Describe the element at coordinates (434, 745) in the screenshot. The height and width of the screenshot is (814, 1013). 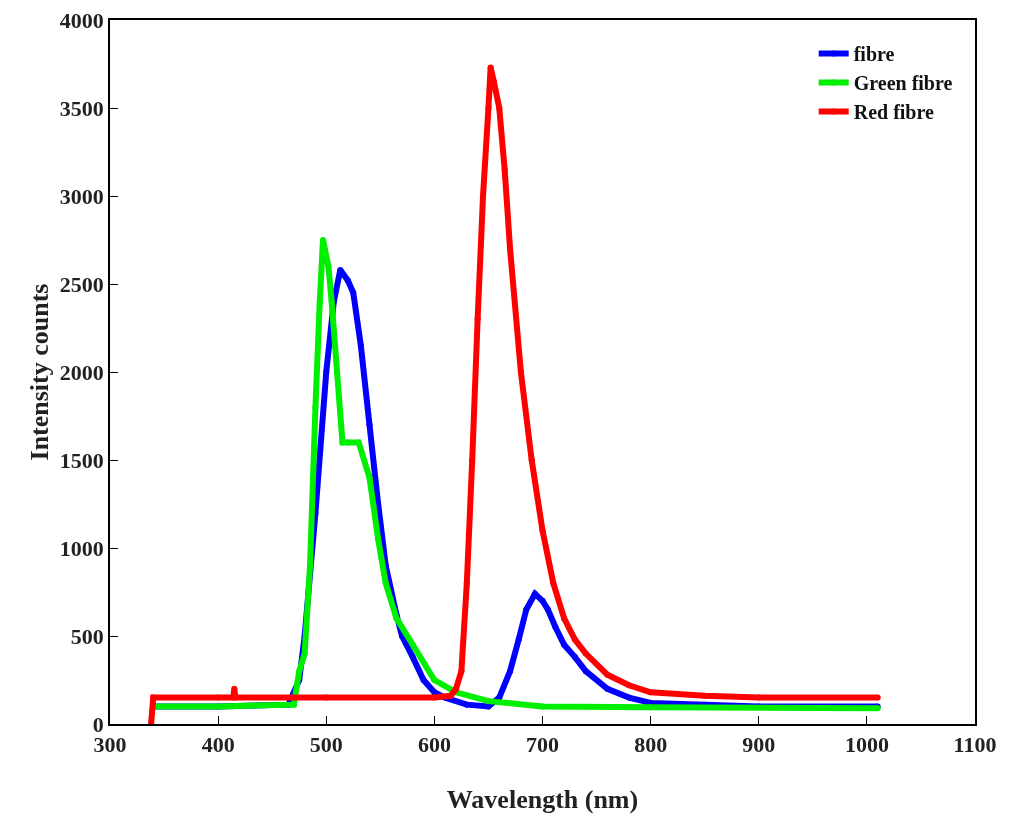
I see `x-tick-label: 600` at that location.